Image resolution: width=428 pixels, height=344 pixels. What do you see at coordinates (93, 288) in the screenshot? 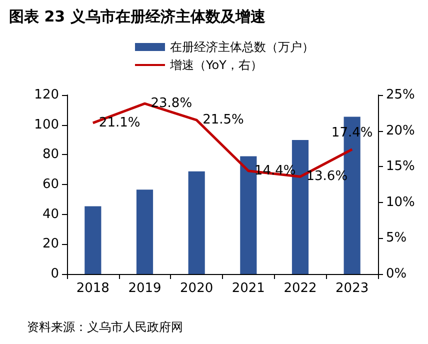
I see `x-tick-label: 2018` at bounding box center [93, 288].